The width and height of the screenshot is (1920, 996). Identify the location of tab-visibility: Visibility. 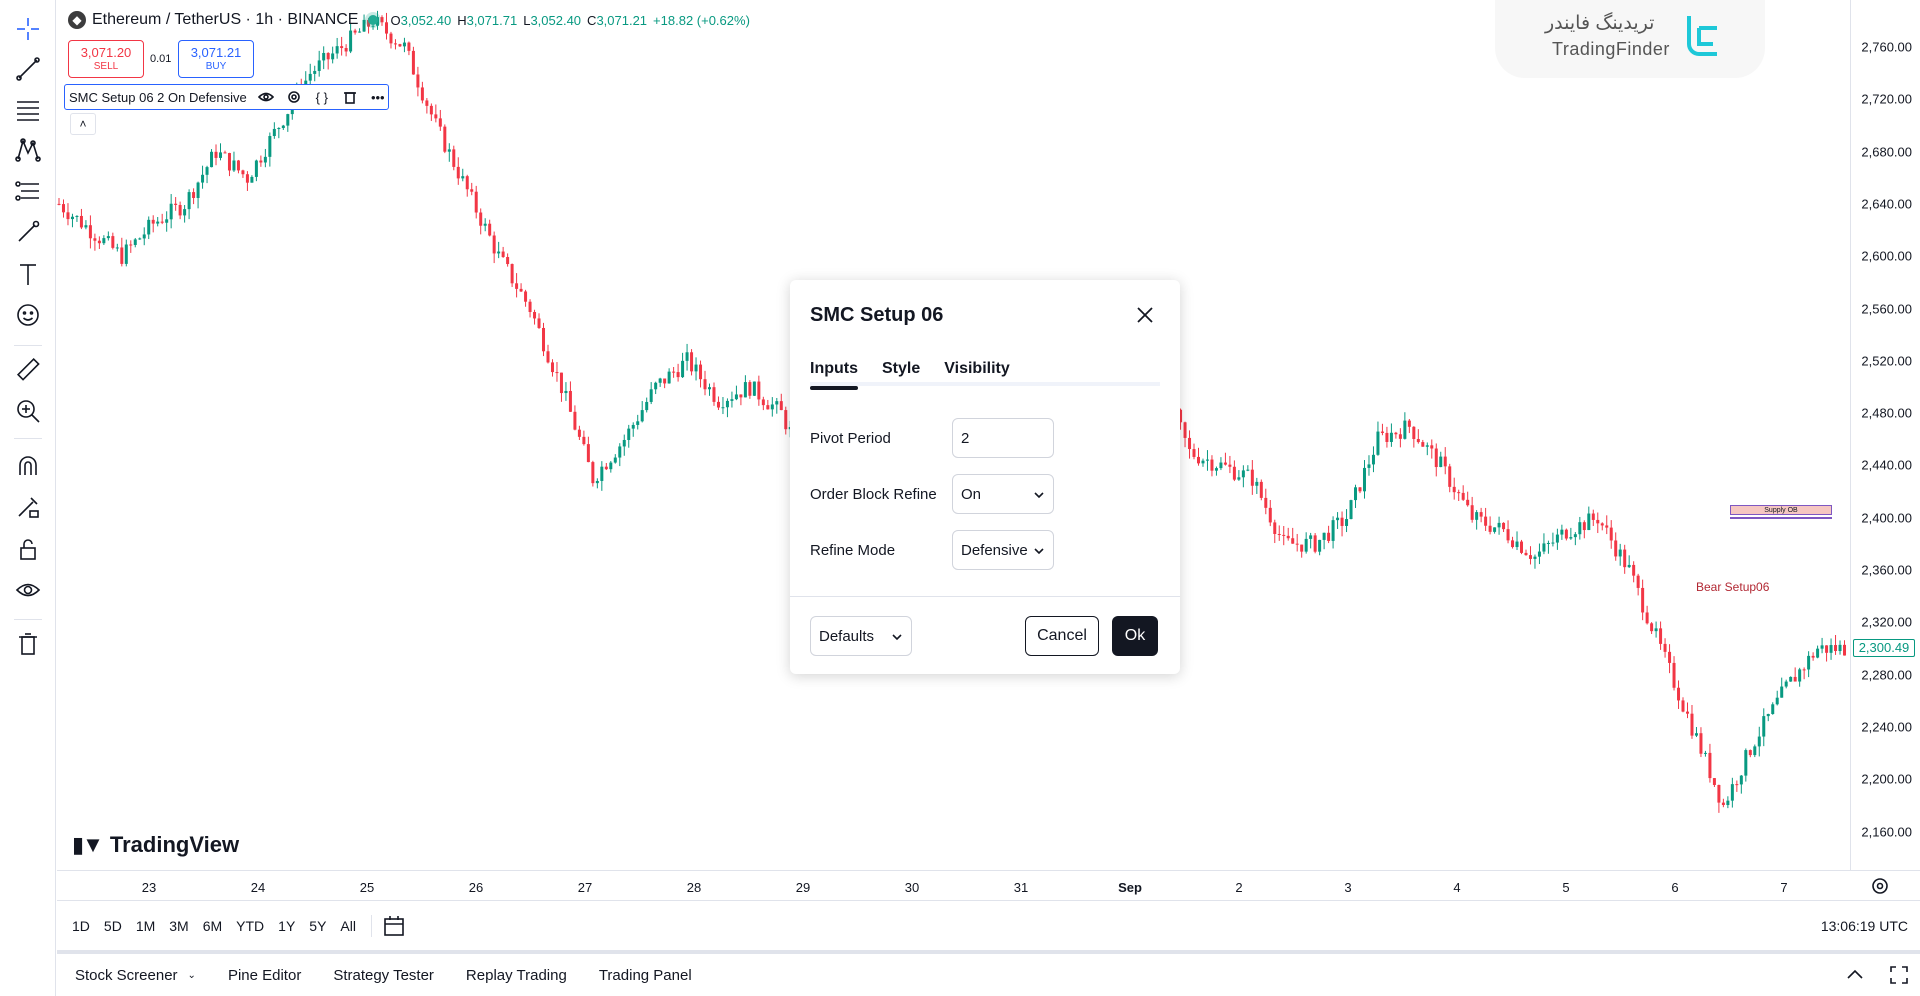
(977, 368).